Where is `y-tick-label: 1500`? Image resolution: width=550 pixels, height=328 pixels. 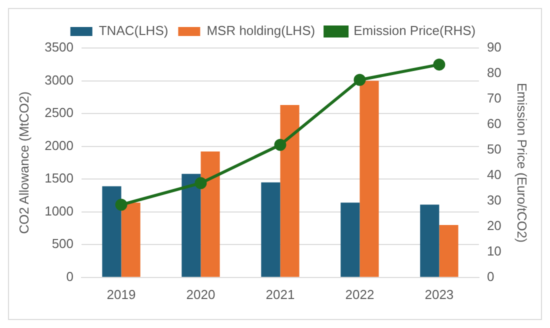 y-tick-label: 1500 is located at coordinates (59, 178).